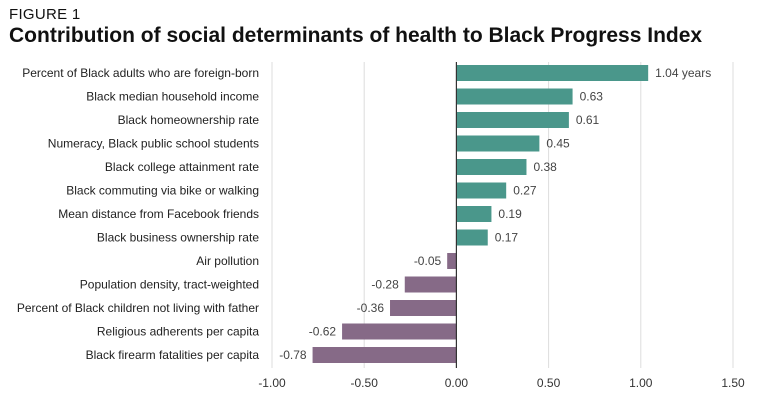 The height and width of the screenshot is (400, 760). I want to click on figure-label: FIGURE 1, so click(45, 14).